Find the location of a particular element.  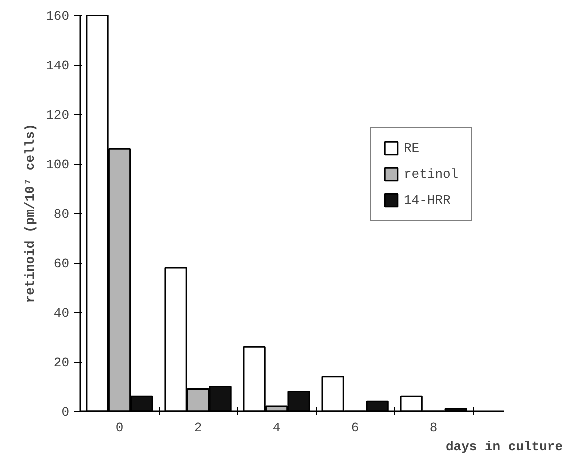

x-tick-label: 6 is located at coordinates (355, 428).